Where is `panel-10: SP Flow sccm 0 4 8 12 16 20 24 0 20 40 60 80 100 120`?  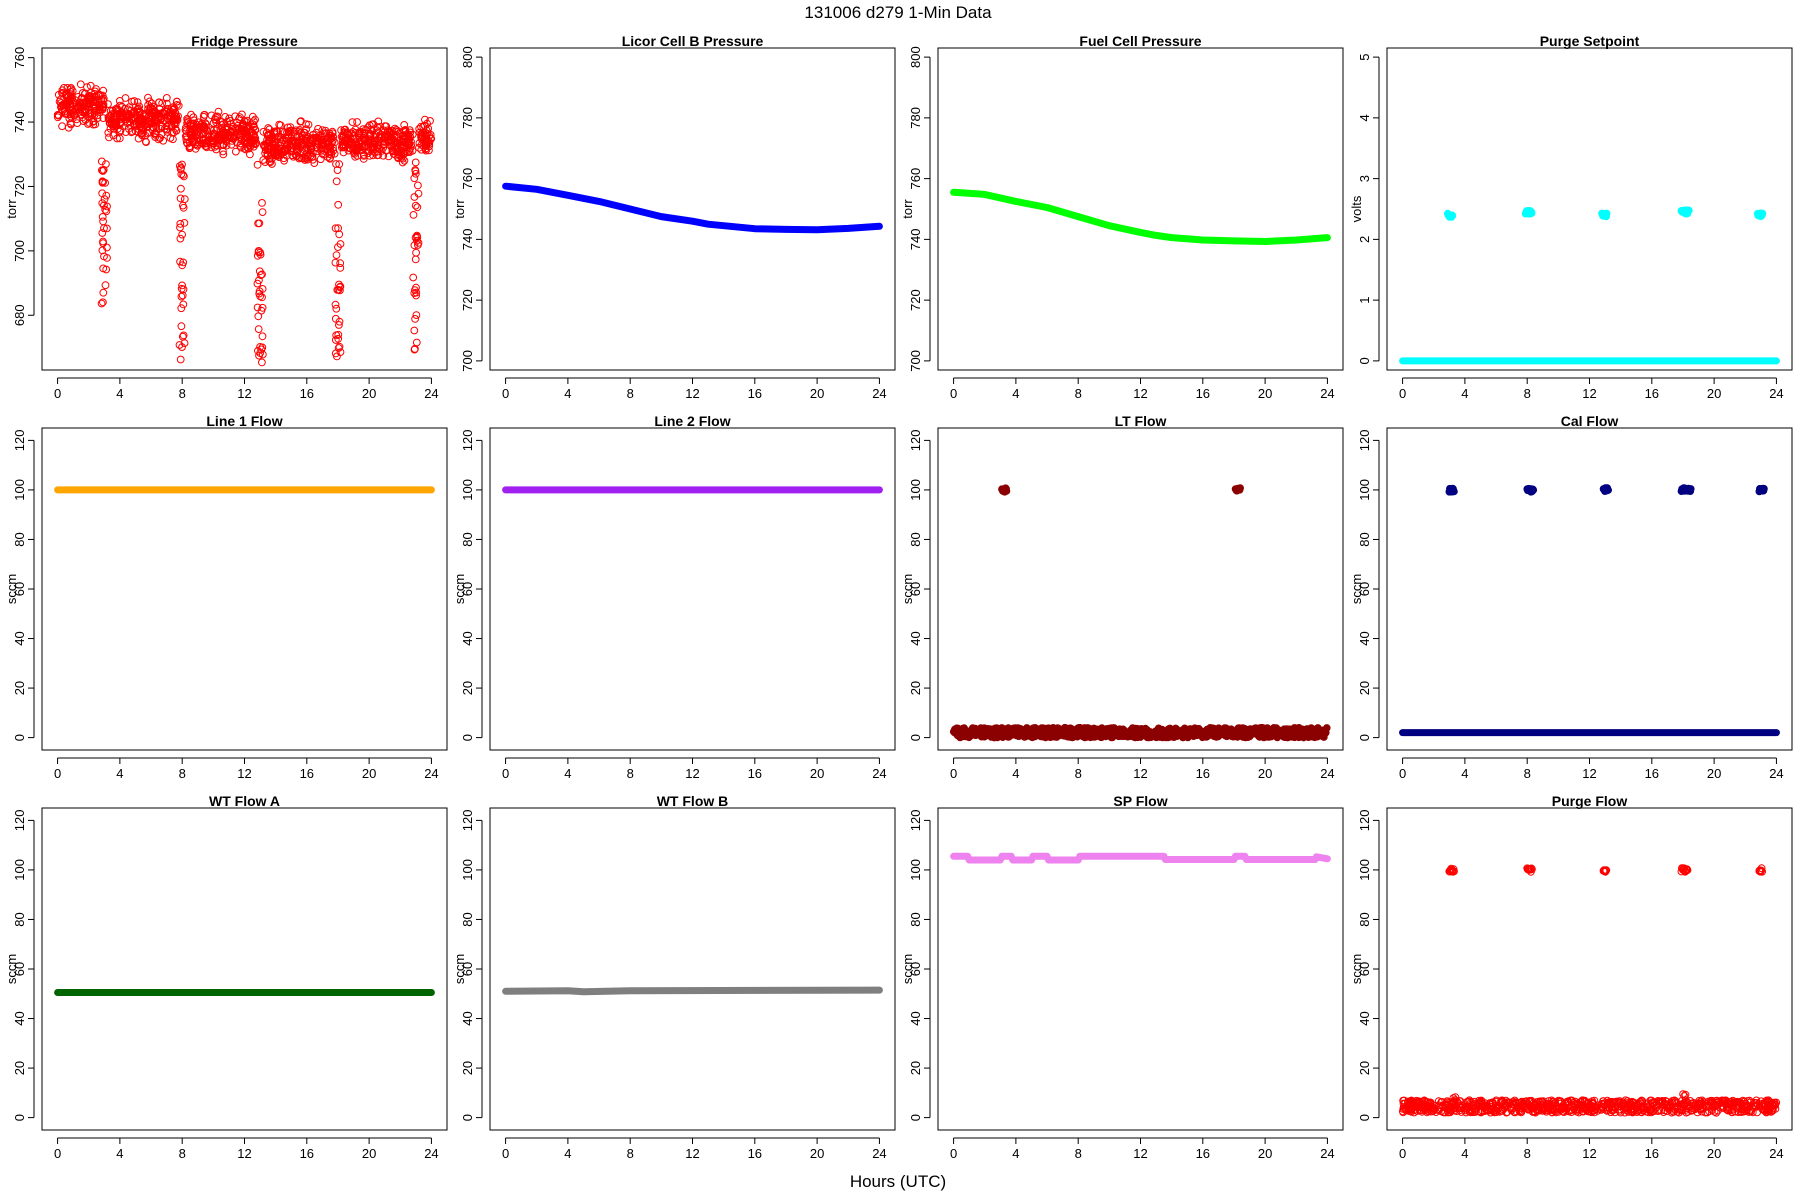 panel-10: SP Flow sccm 0 4 8 12 16 20 24 0 20 40 60 80 100 120 is located at coordinates (1122, 977).